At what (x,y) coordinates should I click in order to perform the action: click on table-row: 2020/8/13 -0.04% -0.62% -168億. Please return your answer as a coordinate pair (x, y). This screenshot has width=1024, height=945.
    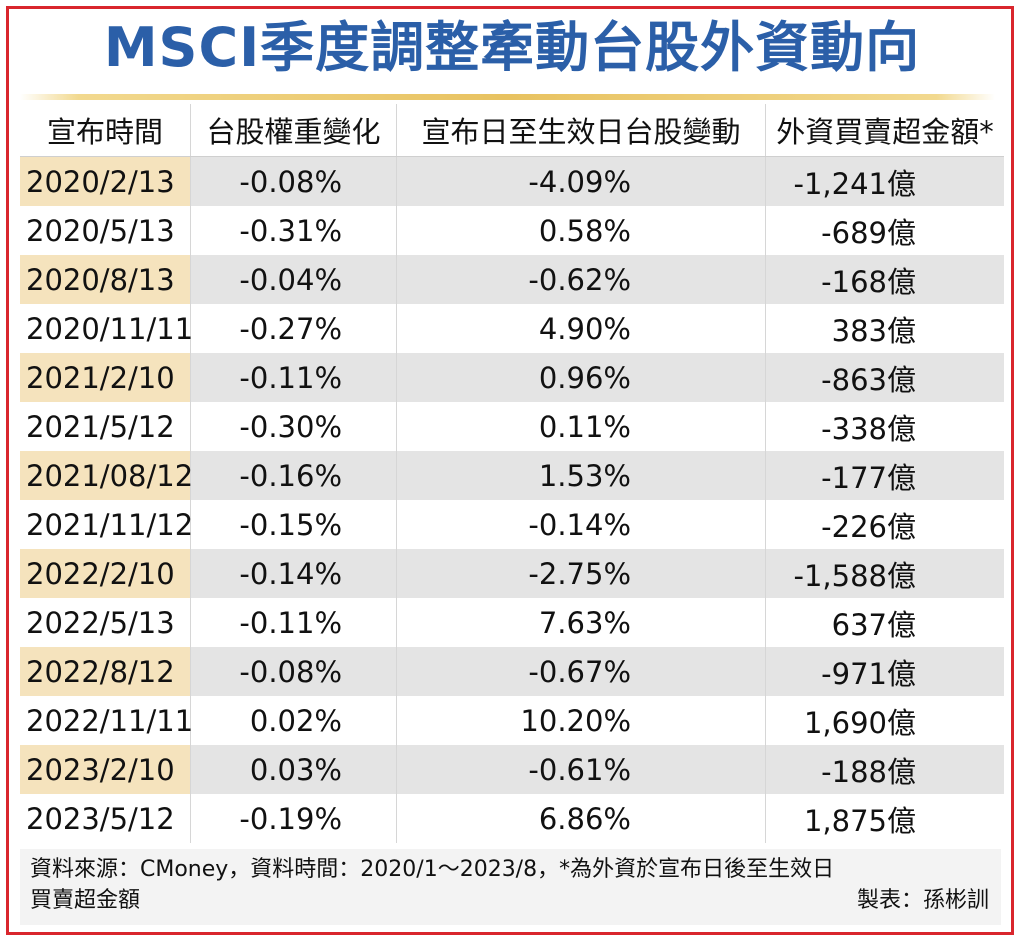
    Looking at the image, I should click on (512, 279).